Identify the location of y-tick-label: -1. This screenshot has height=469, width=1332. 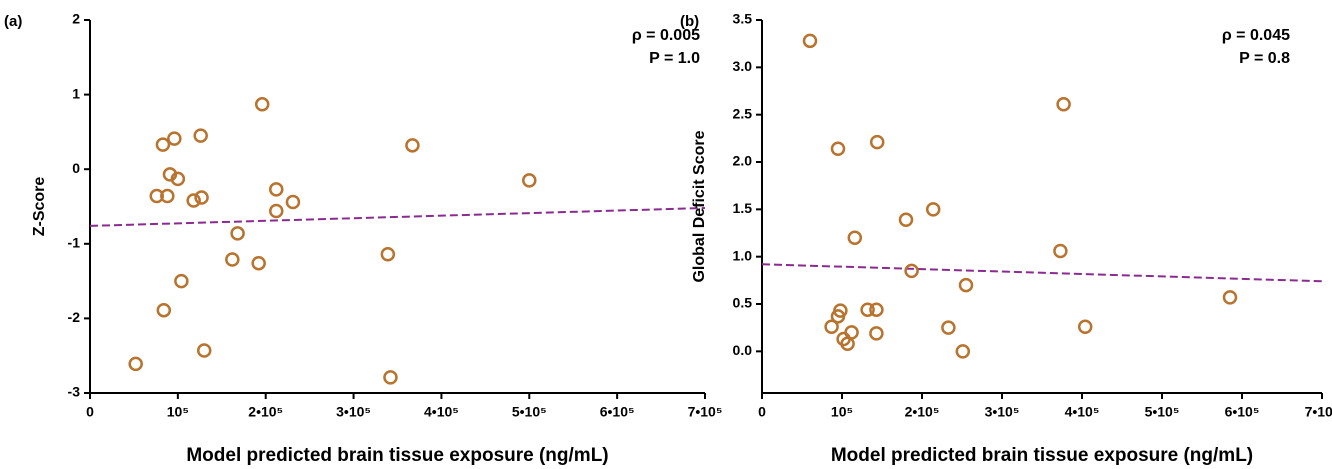
(74, 243).